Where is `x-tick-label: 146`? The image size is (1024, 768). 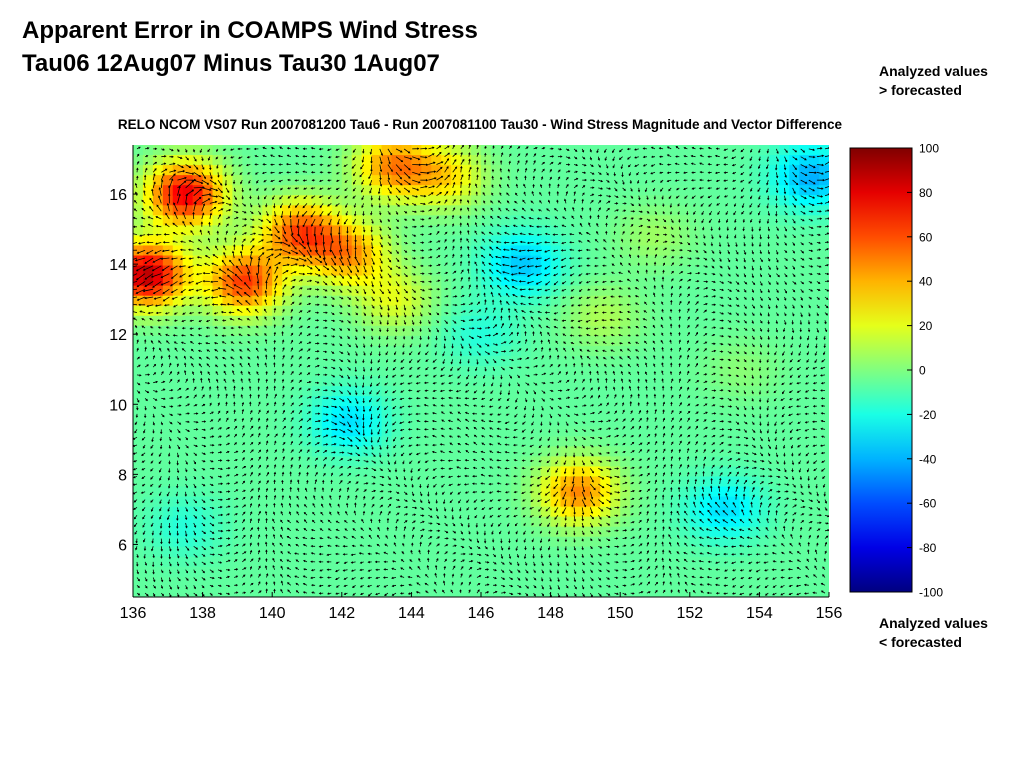
x-tick-label: 146 is located at coordinates (481, 613).